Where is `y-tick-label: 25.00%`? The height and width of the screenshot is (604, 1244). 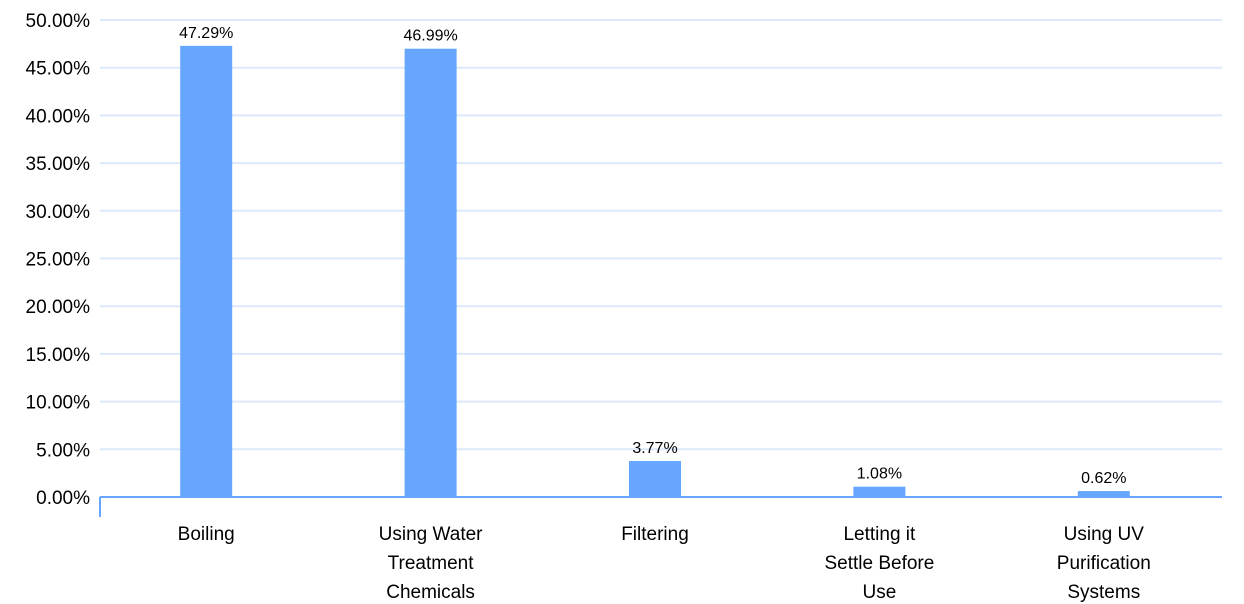
y-tick-label: 25.00% is located at coordinates (58, 260).